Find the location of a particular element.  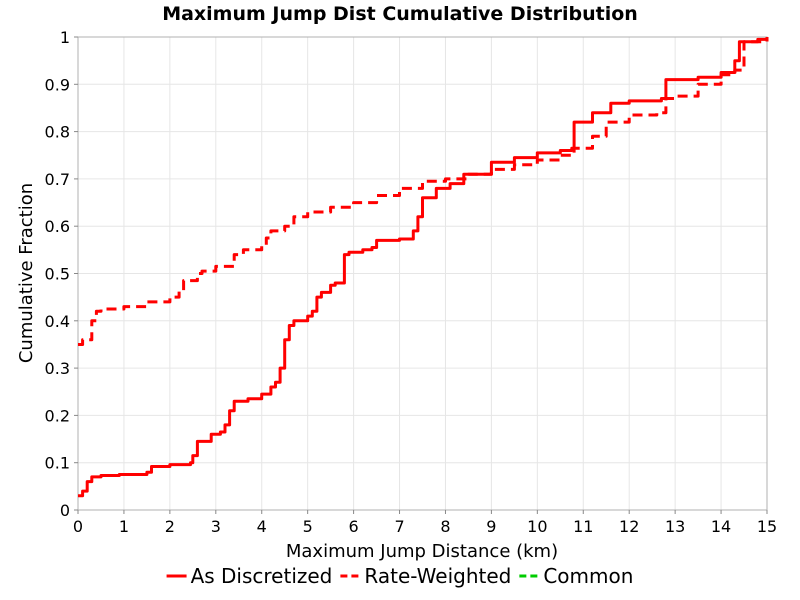

y-tick-label: 0 is located at coordinates (65, 510).